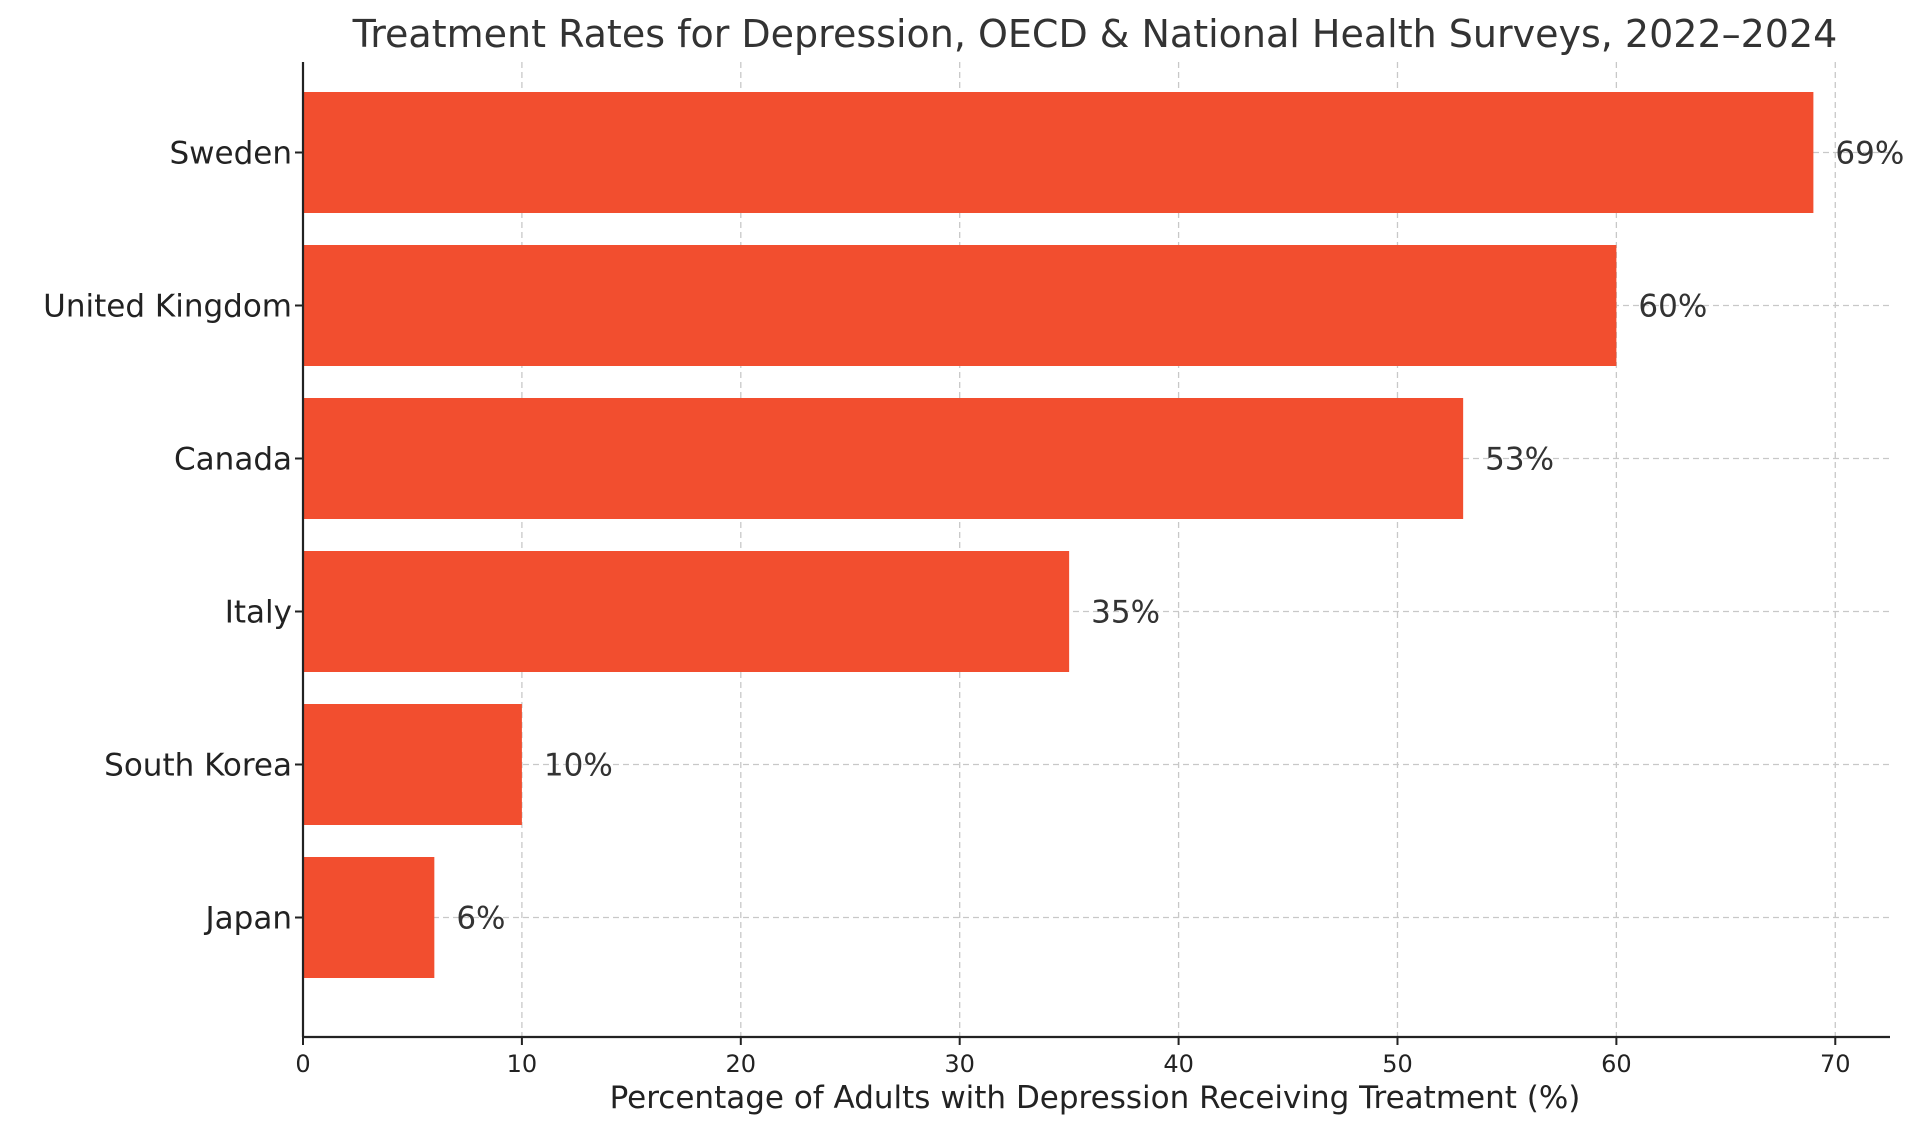  I want to click on x-tick-label-7: 70, so click(1835, 1064).